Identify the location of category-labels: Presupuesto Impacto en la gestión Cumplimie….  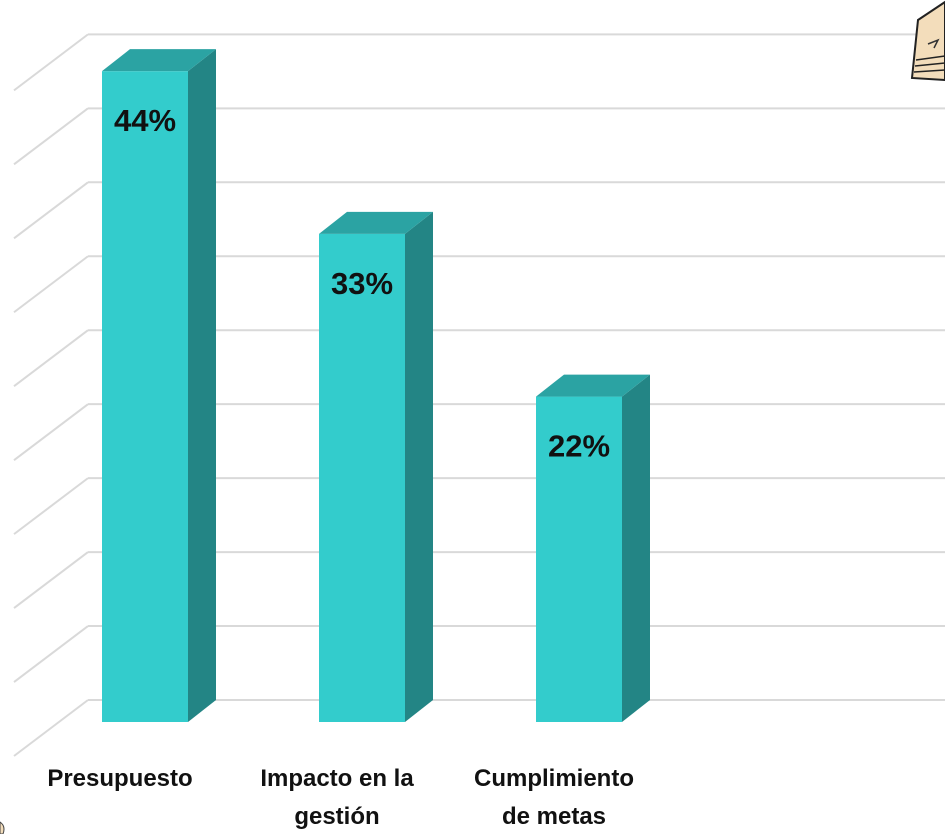
(340, 797).